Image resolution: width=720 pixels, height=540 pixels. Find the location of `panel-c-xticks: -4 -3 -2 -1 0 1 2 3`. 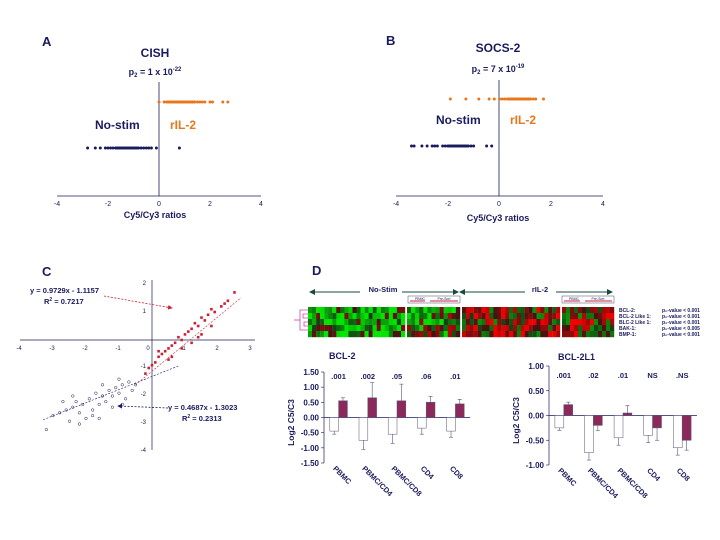

panel-c-xticks: -4 -3 -2 -1 0 1 2 3 is located at coordinates (134, 349).